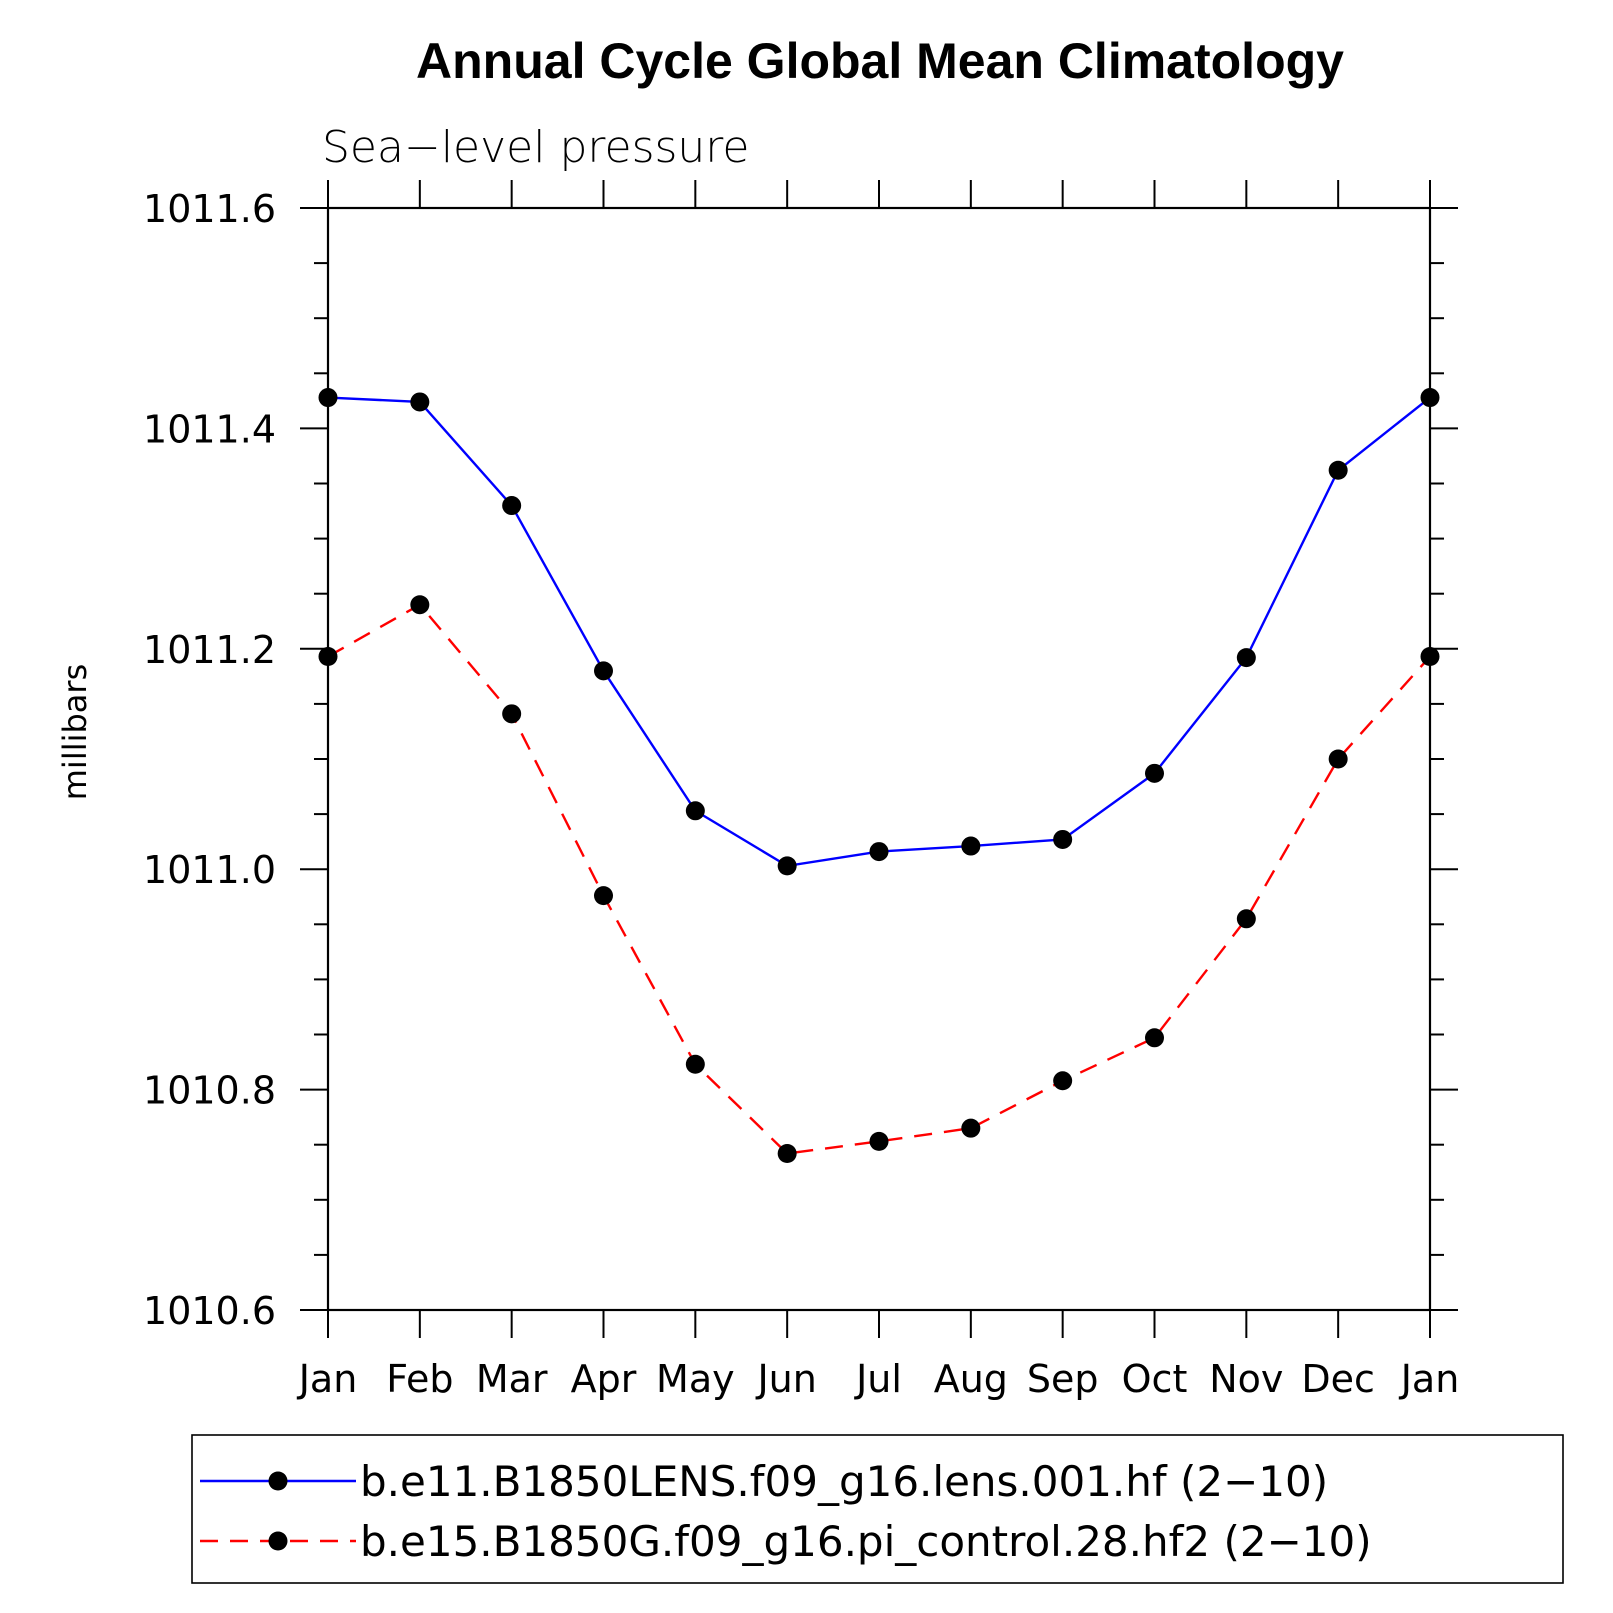 The width and height of the screenshot is (1613, 1613). Describe the element at coordinates (1063, 1379) in the screenshot. I see `x-tick-label: Sep` at that location.